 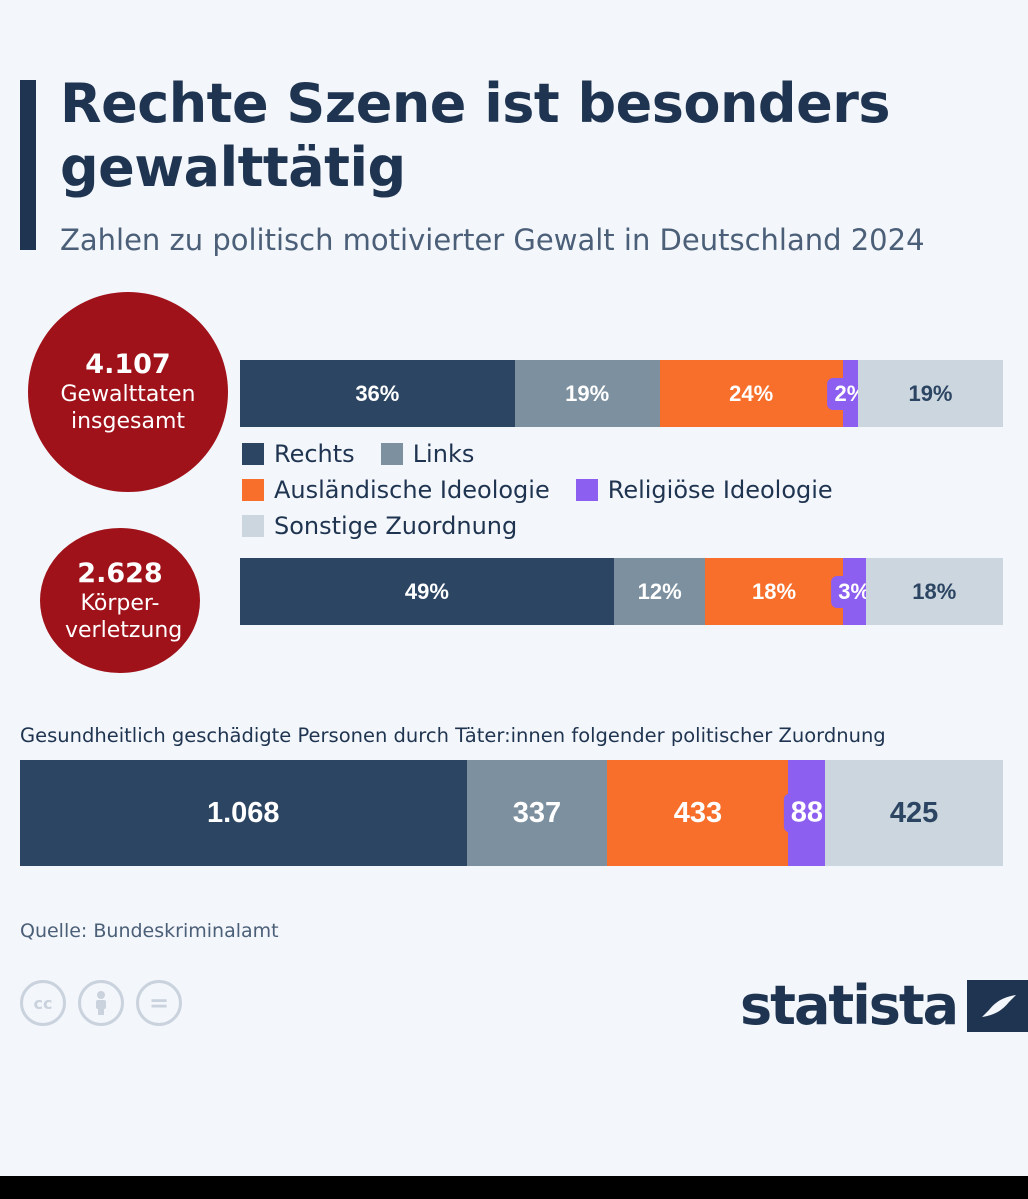 I want to click on bodily-harm-label: Körper-verletzung, so click(x=124, y=616).